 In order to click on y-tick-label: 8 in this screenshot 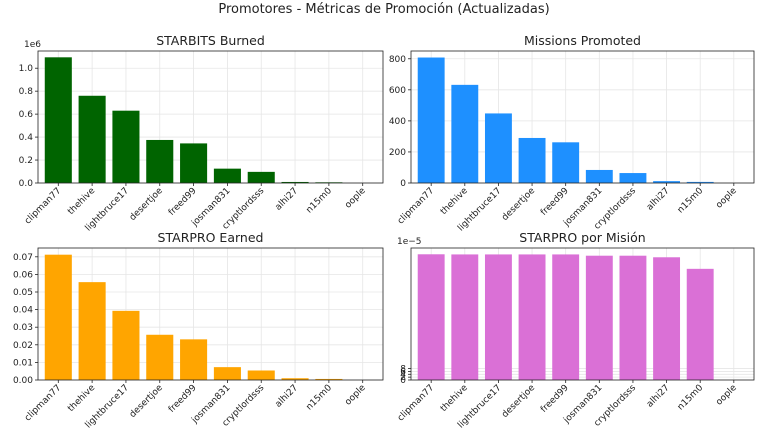, I will do `click(403, 370)`.